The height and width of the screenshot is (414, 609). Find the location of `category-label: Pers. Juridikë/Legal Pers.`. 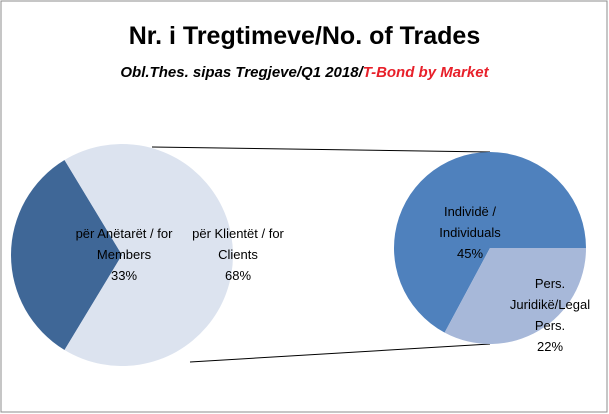

category-label: Pers. Juridikë/Legal Pers. is located at coordinates (550, 304).